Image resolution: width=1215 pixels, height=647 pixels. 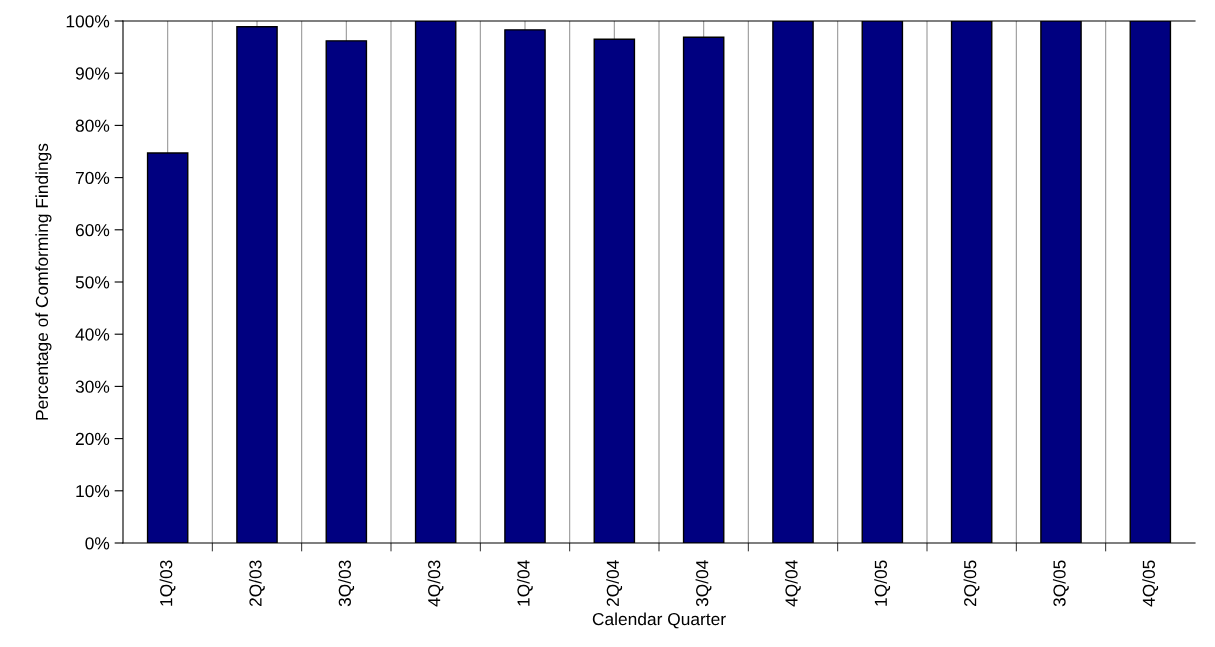 What do you see at coordinates (92, 125) in the screenshot?
I see `y-tick-label: 80%` at bounding box center [92, 125].